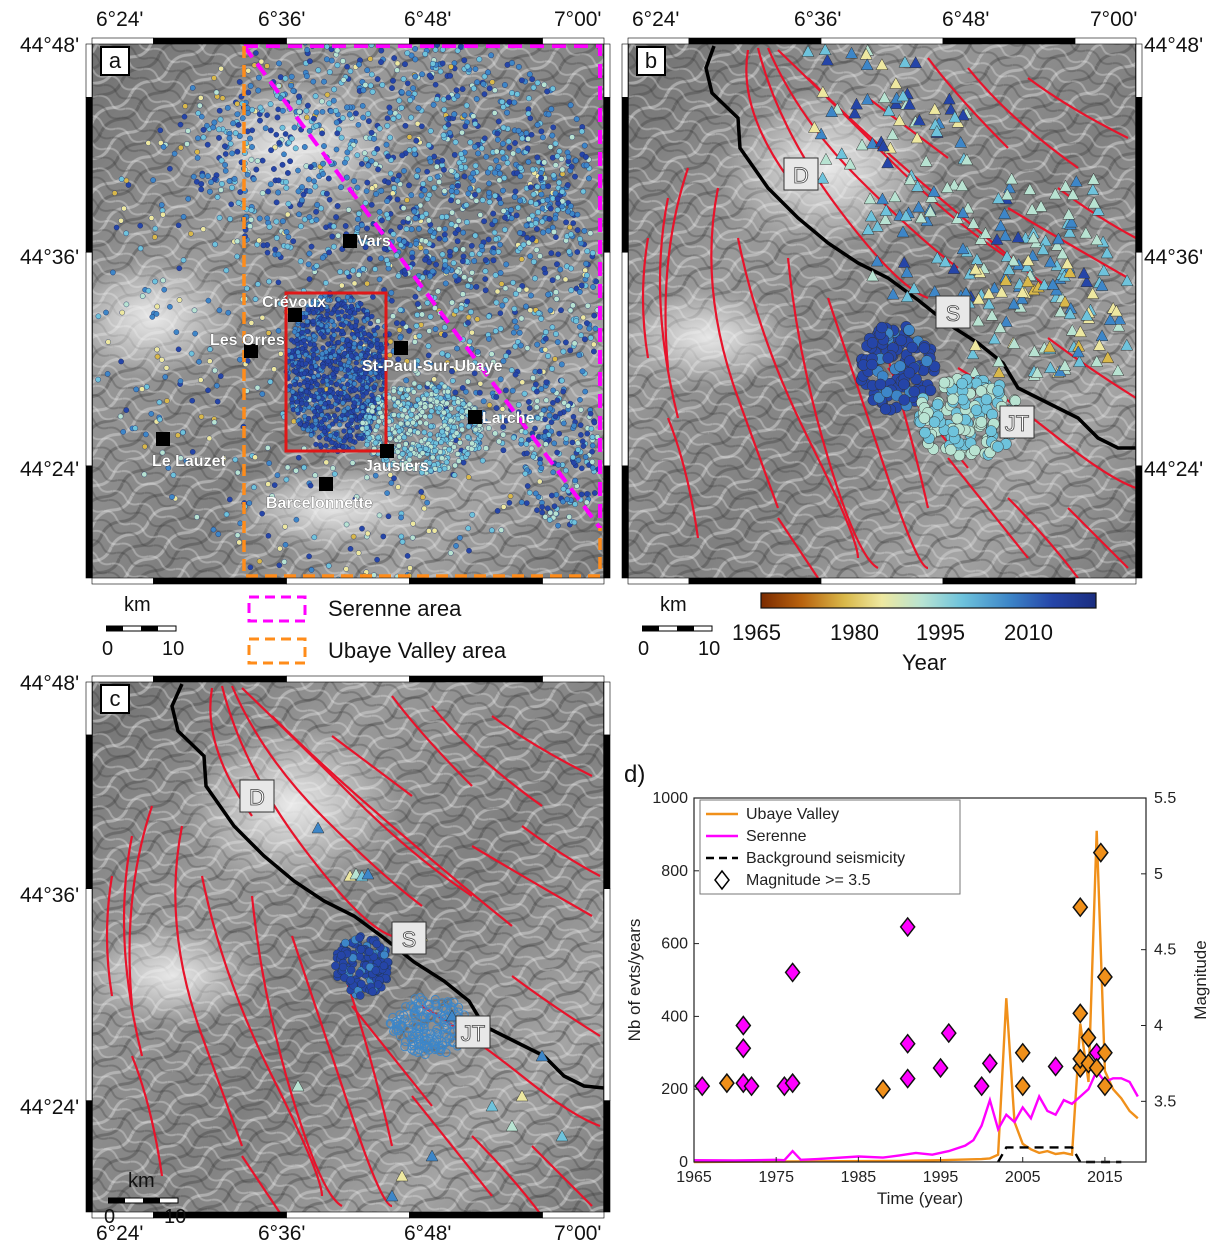  What do you see at coordinates (578, 1233) in the screenshot?
I see `lon-label-c-4: 7°00'` at bounding box center [578, 1233].